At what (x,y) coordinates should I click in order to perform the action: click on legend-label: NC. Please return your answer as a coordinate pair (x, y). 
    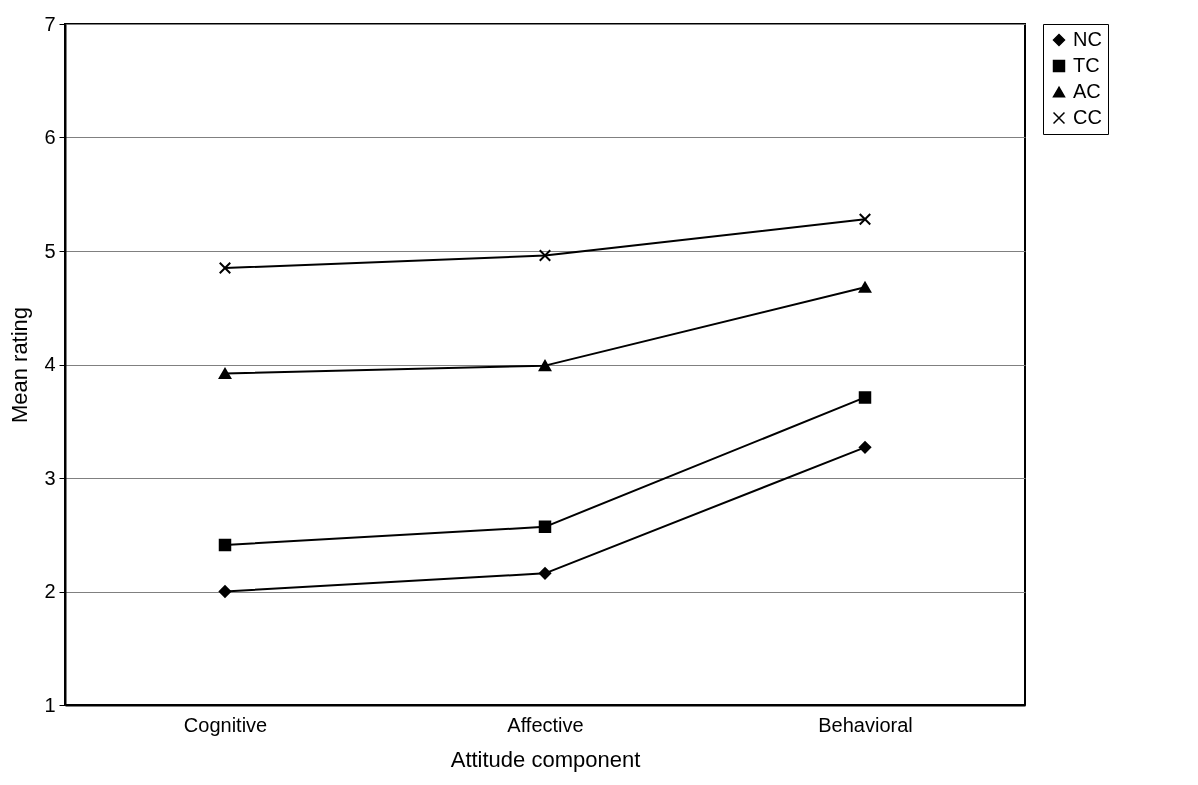
    Looking at the image, I should click on (1087, 39).